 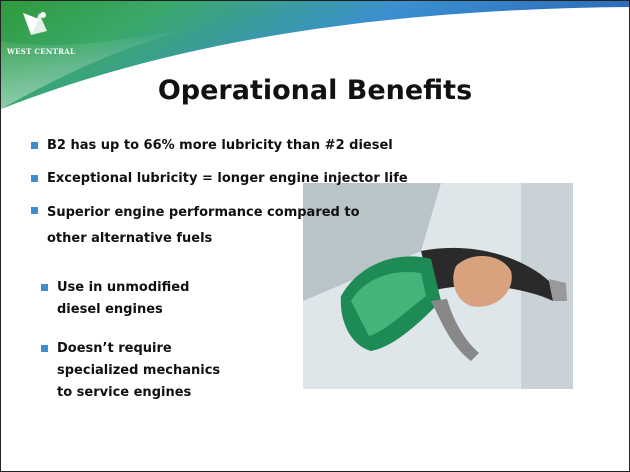 What do you see at coordinates (123, 298) in the screenshot?
I see `bullet: Use in unmodified diesel engines` at bounding box center [123, 298].